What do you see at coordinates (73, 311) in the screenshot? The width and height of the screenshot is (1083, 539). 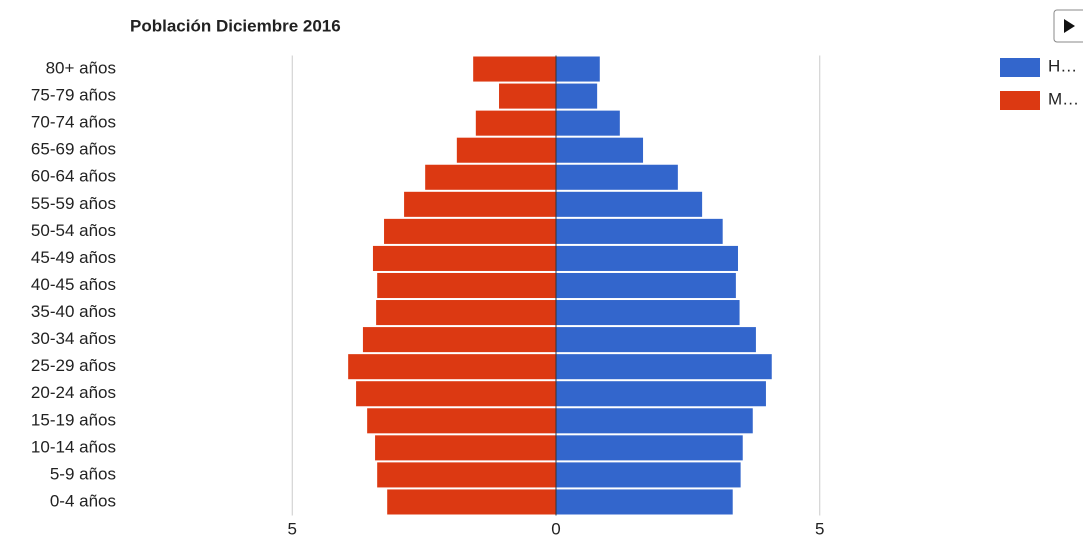 I see `y-tick-label: 35-40 años` at bounding box center [73, 311].